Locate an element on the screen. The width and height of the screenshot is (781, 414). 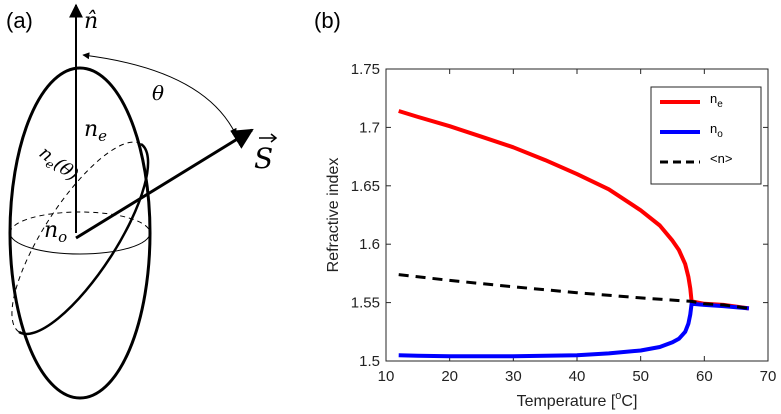
poynting-vector is located at coordinates (164, 184).